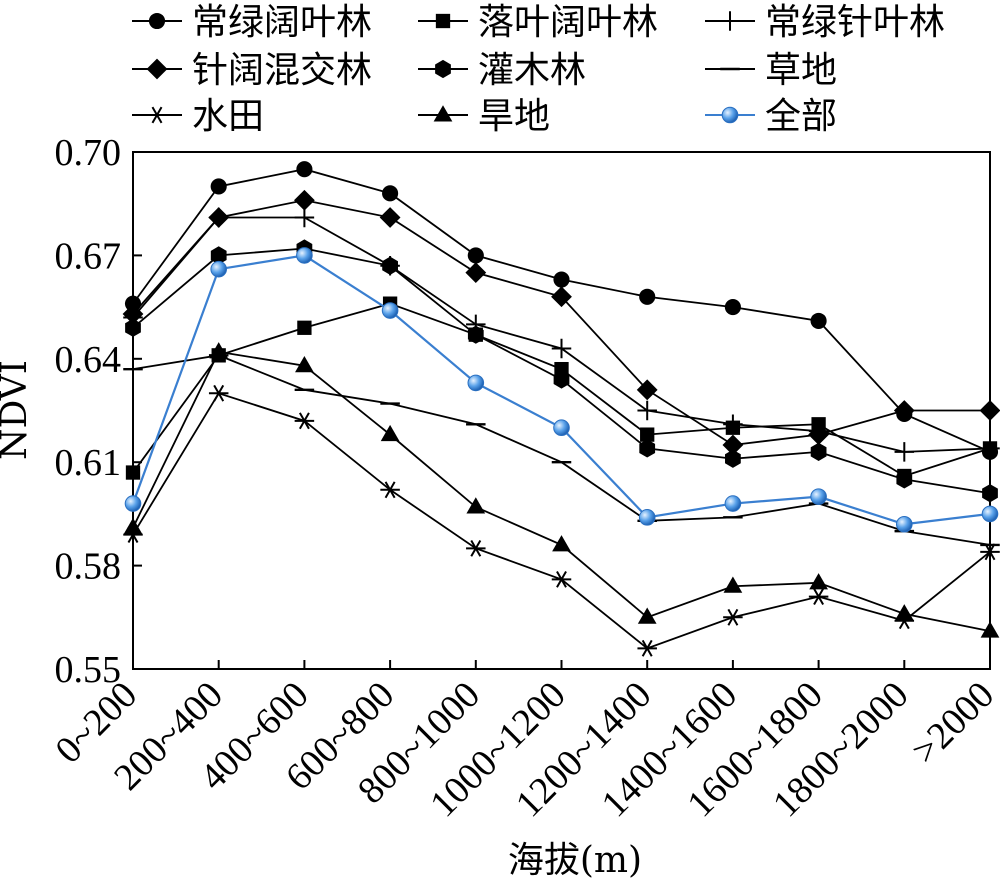 The image size is (1000, 888). Describe the element at coordinates (252, 70) in the screenshot. I see `legend-item: 针阔混交林` at that location.